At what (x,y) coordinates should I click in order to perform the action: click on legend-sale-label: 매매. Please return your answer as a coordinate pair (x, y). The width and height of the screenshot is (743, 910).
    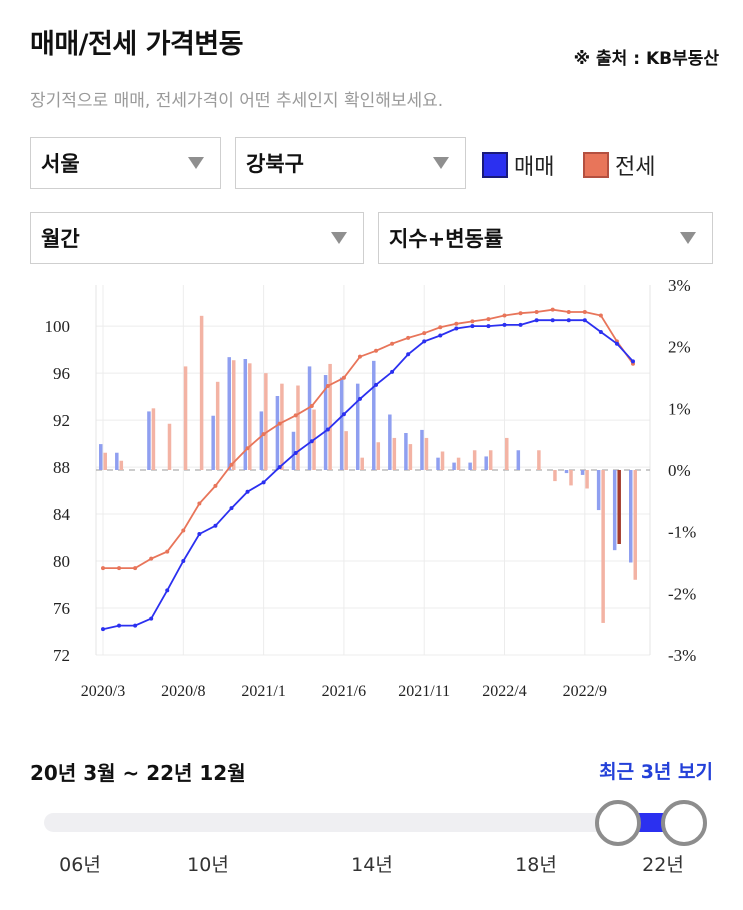
    Looking at the image, I should click on (534, 167).